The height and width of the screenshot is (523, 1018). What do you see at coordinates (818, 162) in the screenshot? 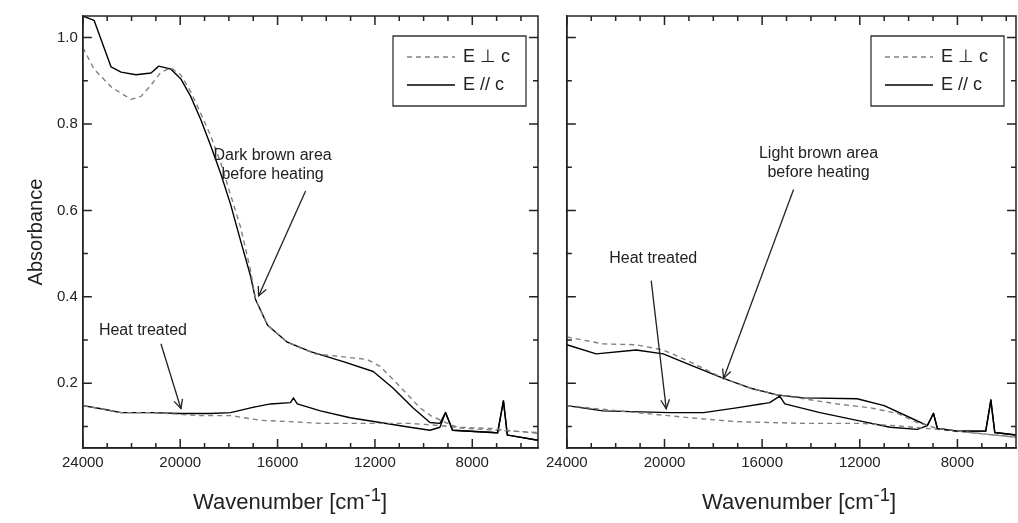
I see `annotation: Light brown area before heating` at bounding box center [818, 162].